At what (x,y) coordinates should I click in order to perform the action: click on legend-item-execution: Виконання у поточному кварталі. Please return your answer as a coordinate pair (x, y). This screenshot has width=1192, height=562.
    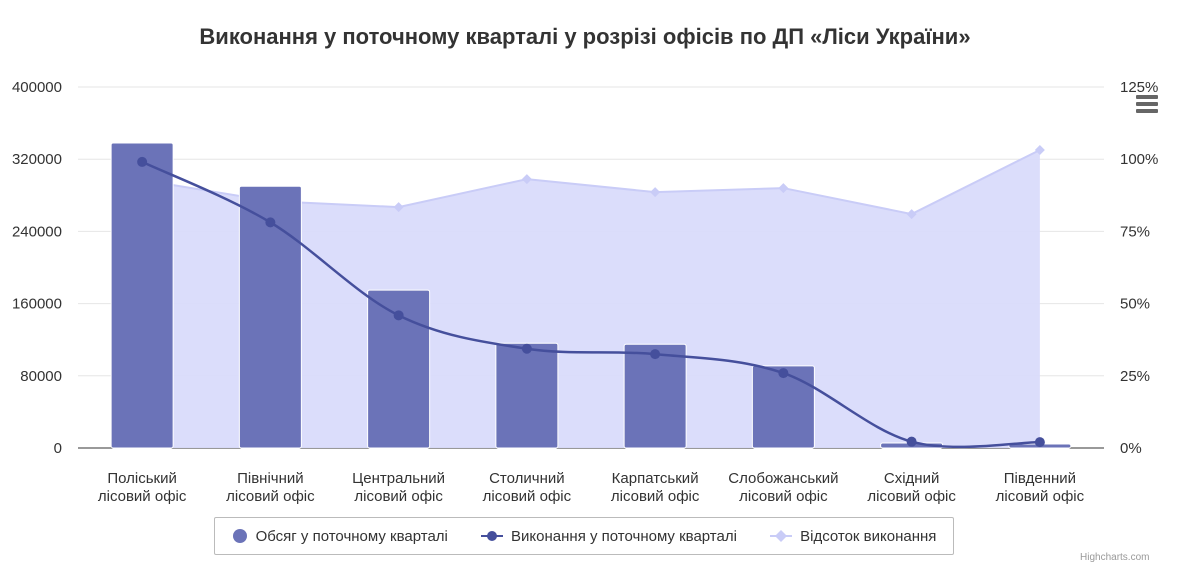
    Looking at the image, I should click on (609, 536).